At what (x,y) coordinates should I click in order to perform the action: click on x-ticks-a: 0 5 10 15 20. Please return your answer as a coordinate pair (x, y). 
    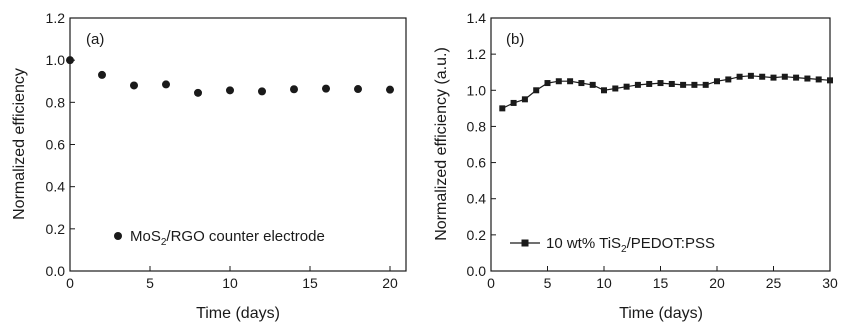
    Looking at the image, I should click on (232, 278).